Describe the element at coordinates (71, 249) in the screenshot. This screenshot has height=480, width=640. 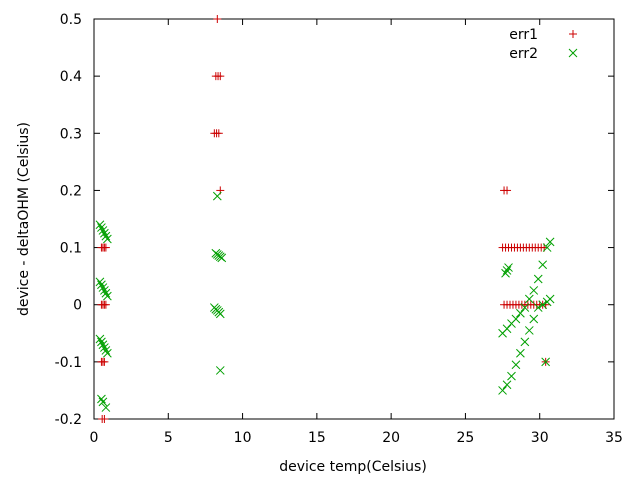
I see `y-tick-label: 0.1` at that location.